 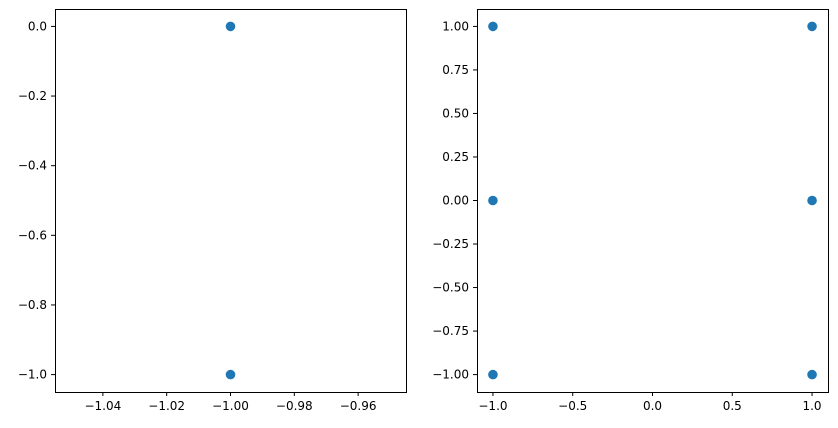 What do you see at coordinates (32, 96) in the screenshot?
I see `left-y-tick-label: −0.2` at bounding box center [32, 96].